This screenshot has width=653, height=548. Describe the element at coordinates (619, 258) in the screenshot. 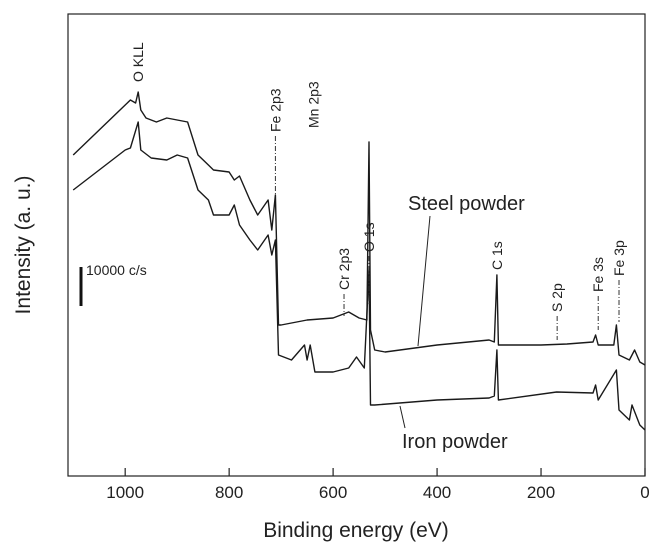

I see `peak-label: Fe 3p` at that location.